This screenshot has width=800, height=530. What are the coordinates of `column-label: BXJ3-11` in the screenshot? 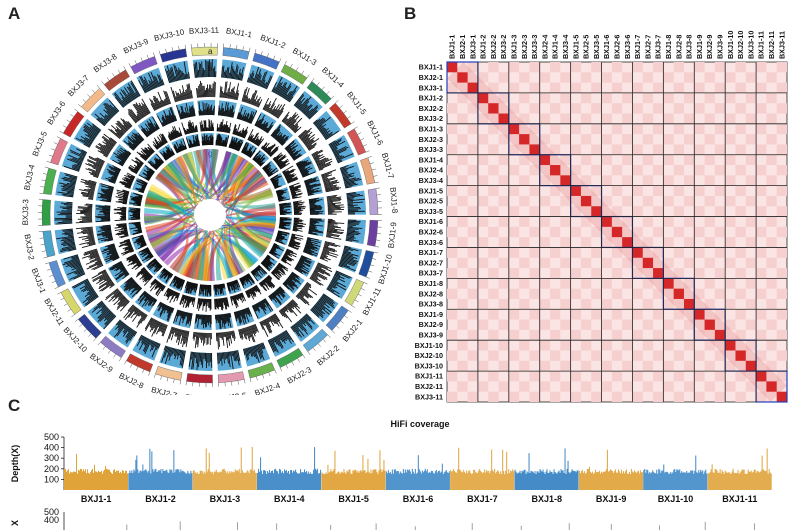 It's located at (781, 45).